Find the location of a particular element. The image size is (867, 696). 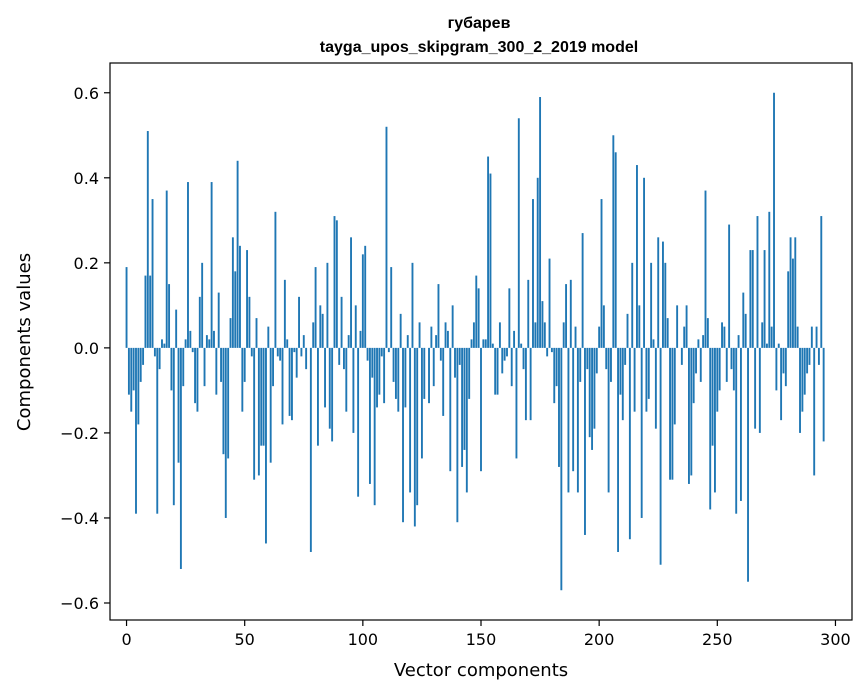

x-axis-label: Vector components is located at coordinates (481, 670).